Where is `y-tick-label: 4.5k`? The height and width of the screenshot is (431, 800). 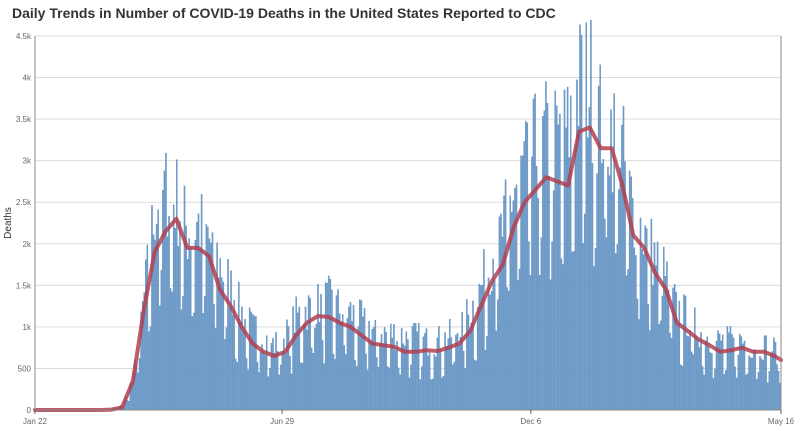
y-tick-label: 4.5k is located at coordinates (24, 36).